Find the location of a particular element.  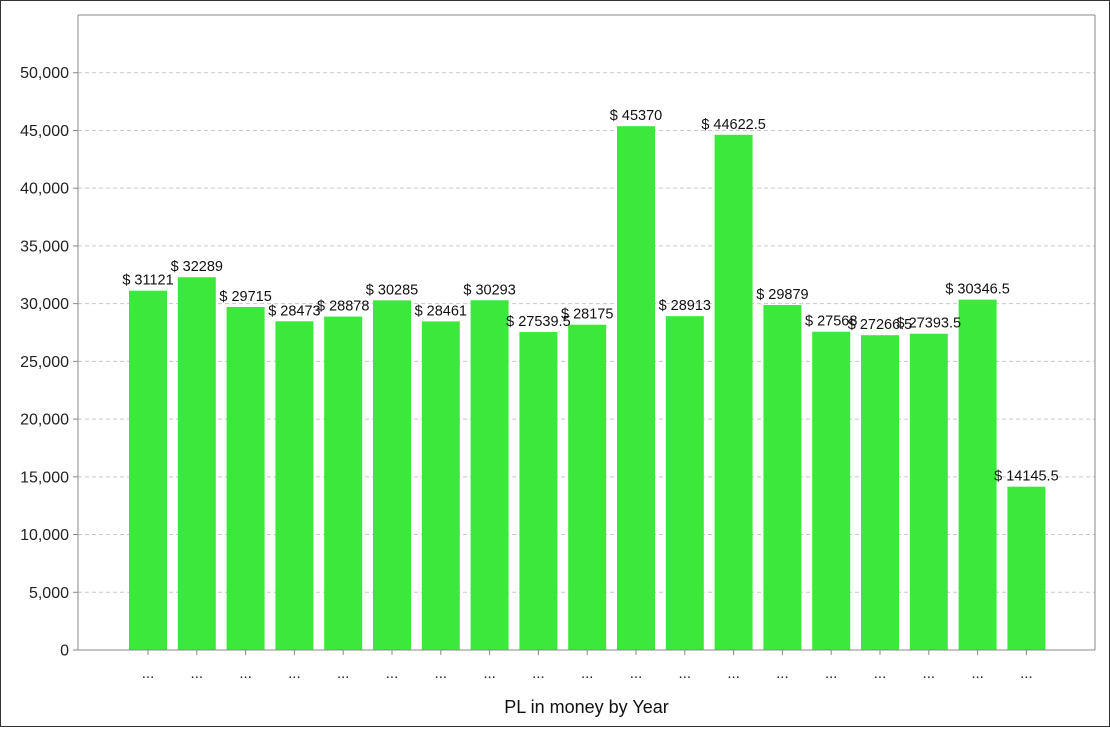

y-tick-label: 5,000 is located at coordinates (49, 593).